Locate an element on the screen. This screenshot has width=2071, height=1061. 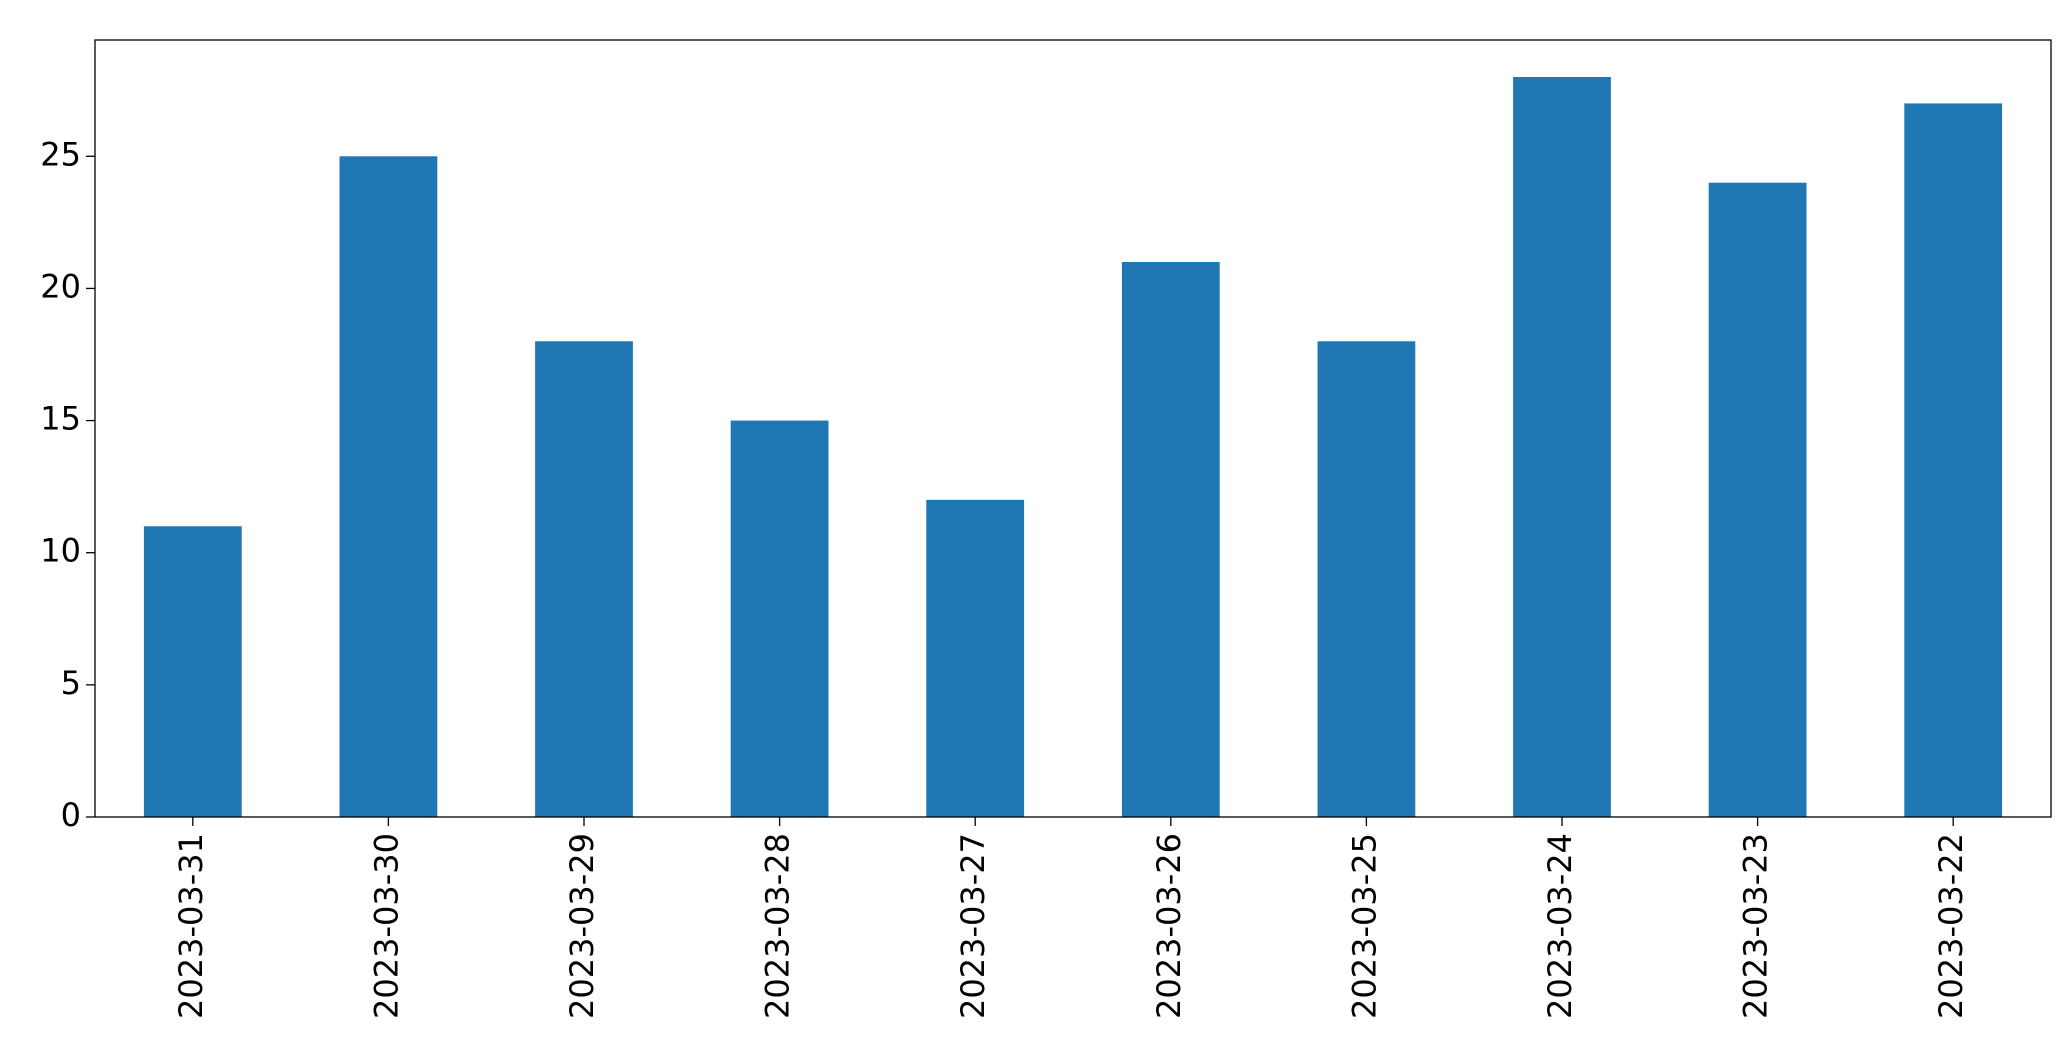
x-tick-label: 2023-03-22 is located at coordinates (1951, 926).